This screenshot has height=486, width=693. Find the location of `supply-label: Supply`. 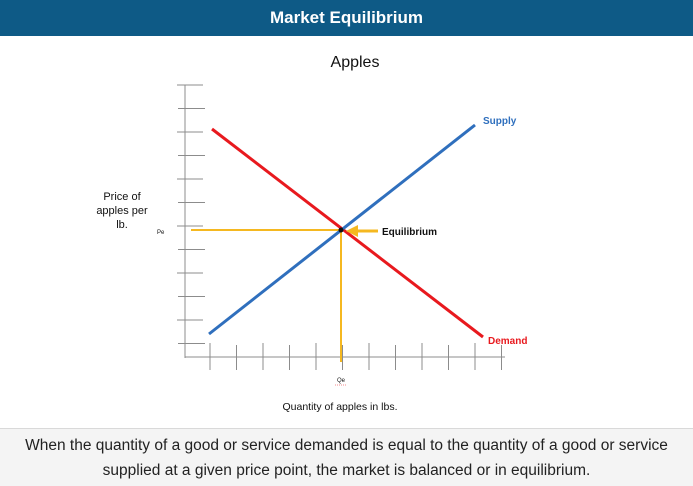

supply-label: Supply is located at coordinates (500, 121).